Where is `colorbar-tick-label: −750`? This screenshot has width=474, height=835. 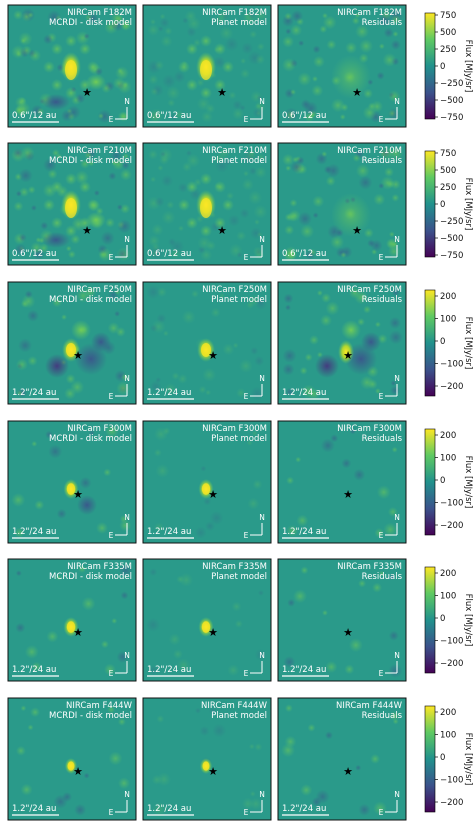
colorbar-tick-label: −750 is located at coordinates (451, 256).